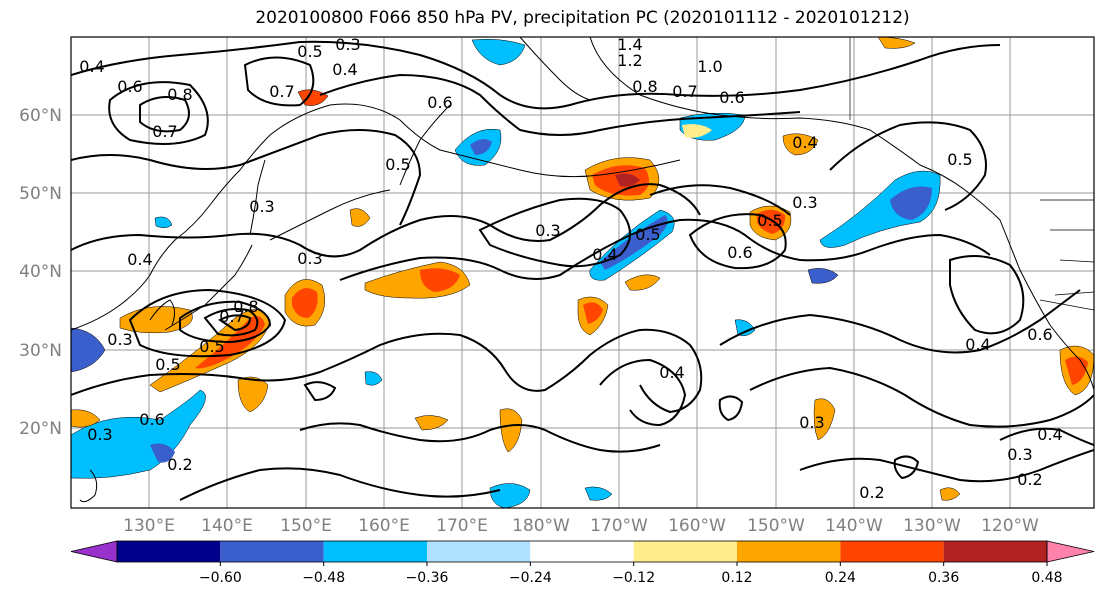 This screenshot has width=1105, height=601. I want to click on lon-tick-label: 170°W, so click(619, 526).